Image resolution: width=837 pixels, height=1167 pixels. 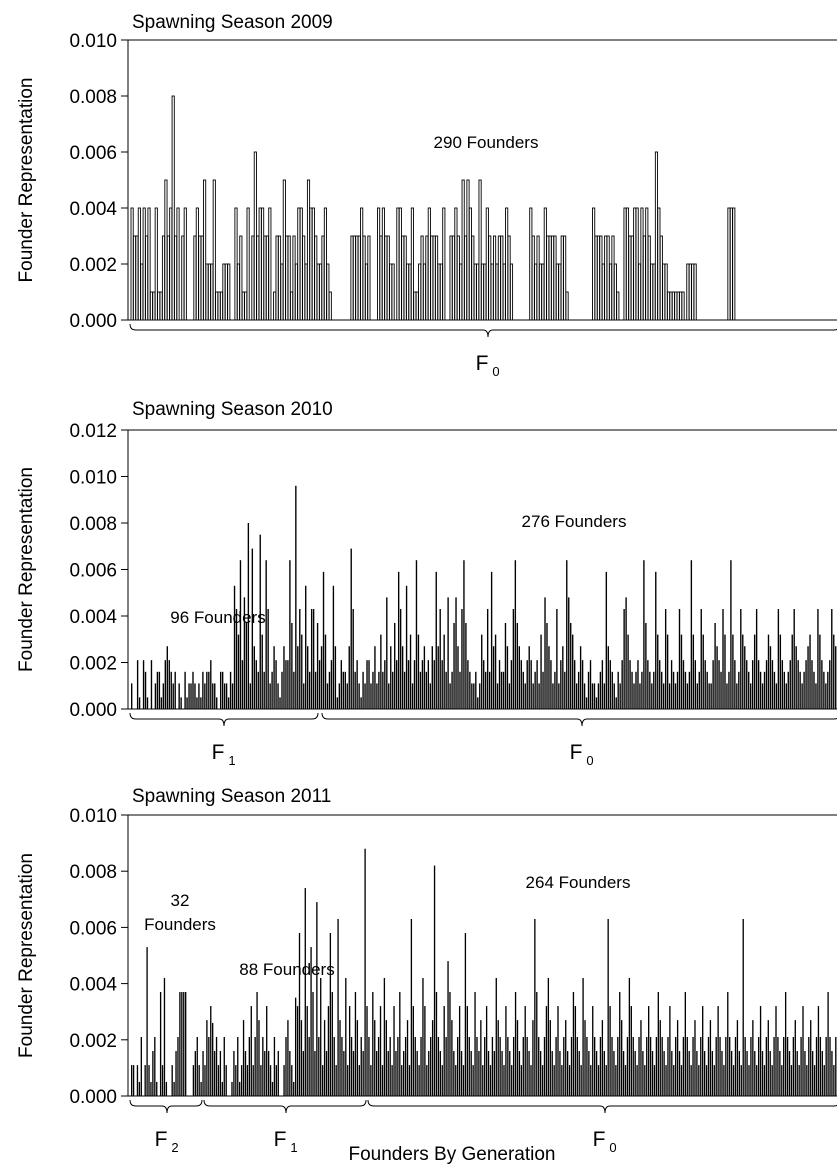 What do you see at coordinates (574, 521) in the screenshot?
I see `founders-count-label: 276 Founders` at bounding box center [574, 521].